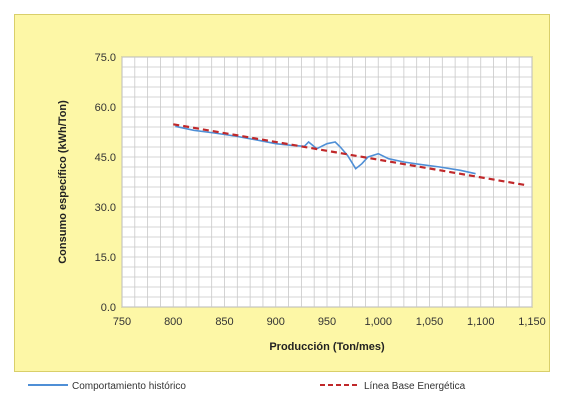 Image resolution: width=562 pixels, height=401 pixels. Describe the element at coordinates (415, 386) in the screenshot. I see `legend-entry-label: Línea Base Energética` at that location.